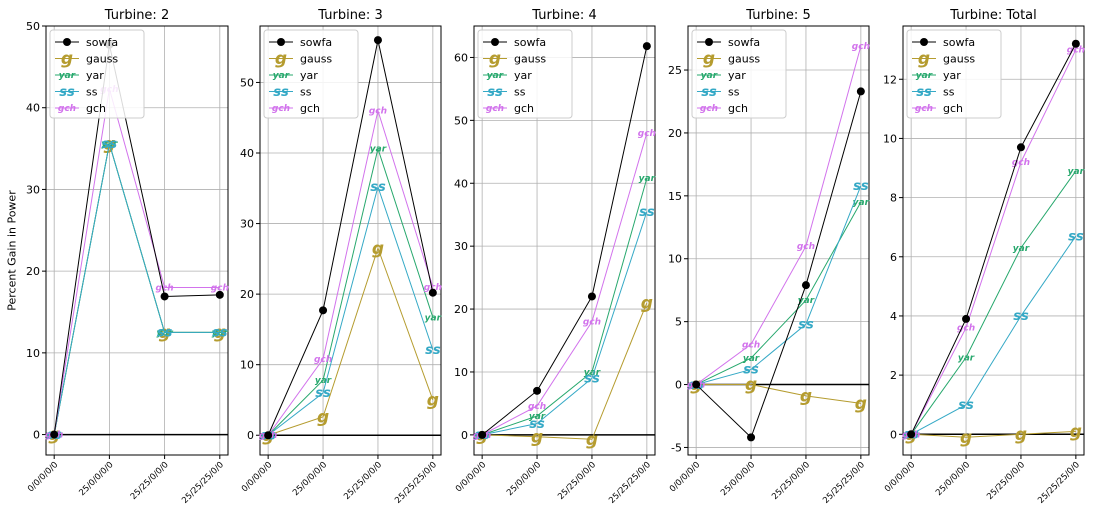  What do you see at coordinates (678, 322) in the screenshot?
I see `y-tick-label: 5` at bounding box center [678, 322].